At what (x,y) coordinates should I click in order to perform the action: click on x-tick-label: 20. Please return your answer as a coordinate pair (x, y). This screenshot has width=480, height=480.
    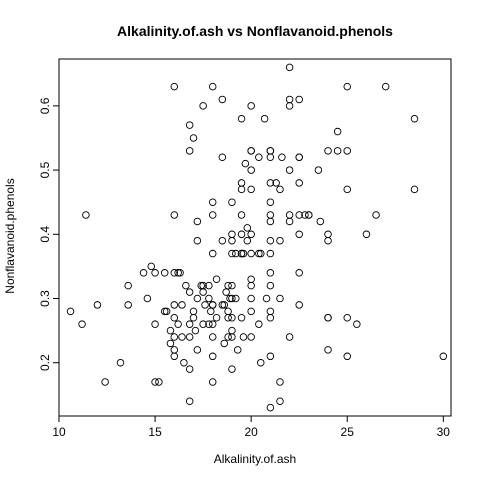
    Looking at the image, I should click on (251, 432).